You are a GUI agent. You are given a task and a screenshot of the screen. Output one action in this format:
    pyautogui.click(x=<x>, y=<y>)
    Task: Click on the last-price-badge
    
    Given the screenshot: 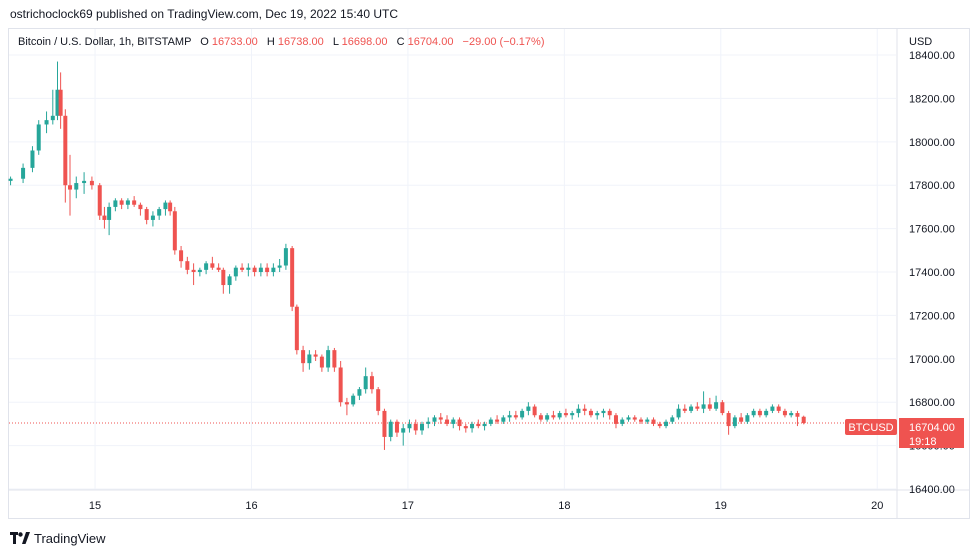 What is the action you would take?
    pyautogui.click(x=931, y=433)
    